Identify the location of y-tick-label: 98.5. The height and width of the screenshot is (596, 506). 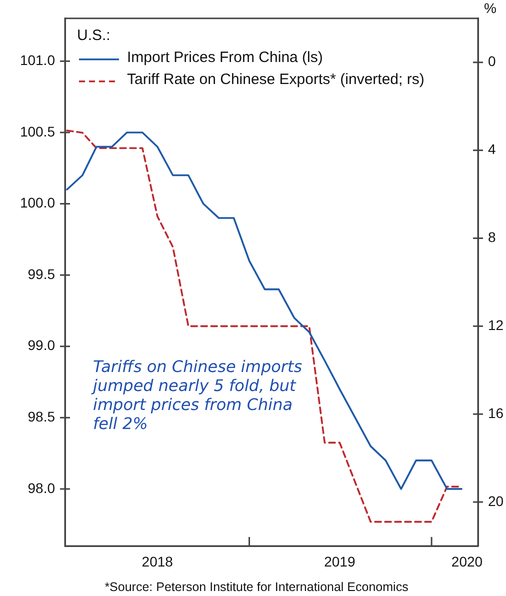
(42, 416).